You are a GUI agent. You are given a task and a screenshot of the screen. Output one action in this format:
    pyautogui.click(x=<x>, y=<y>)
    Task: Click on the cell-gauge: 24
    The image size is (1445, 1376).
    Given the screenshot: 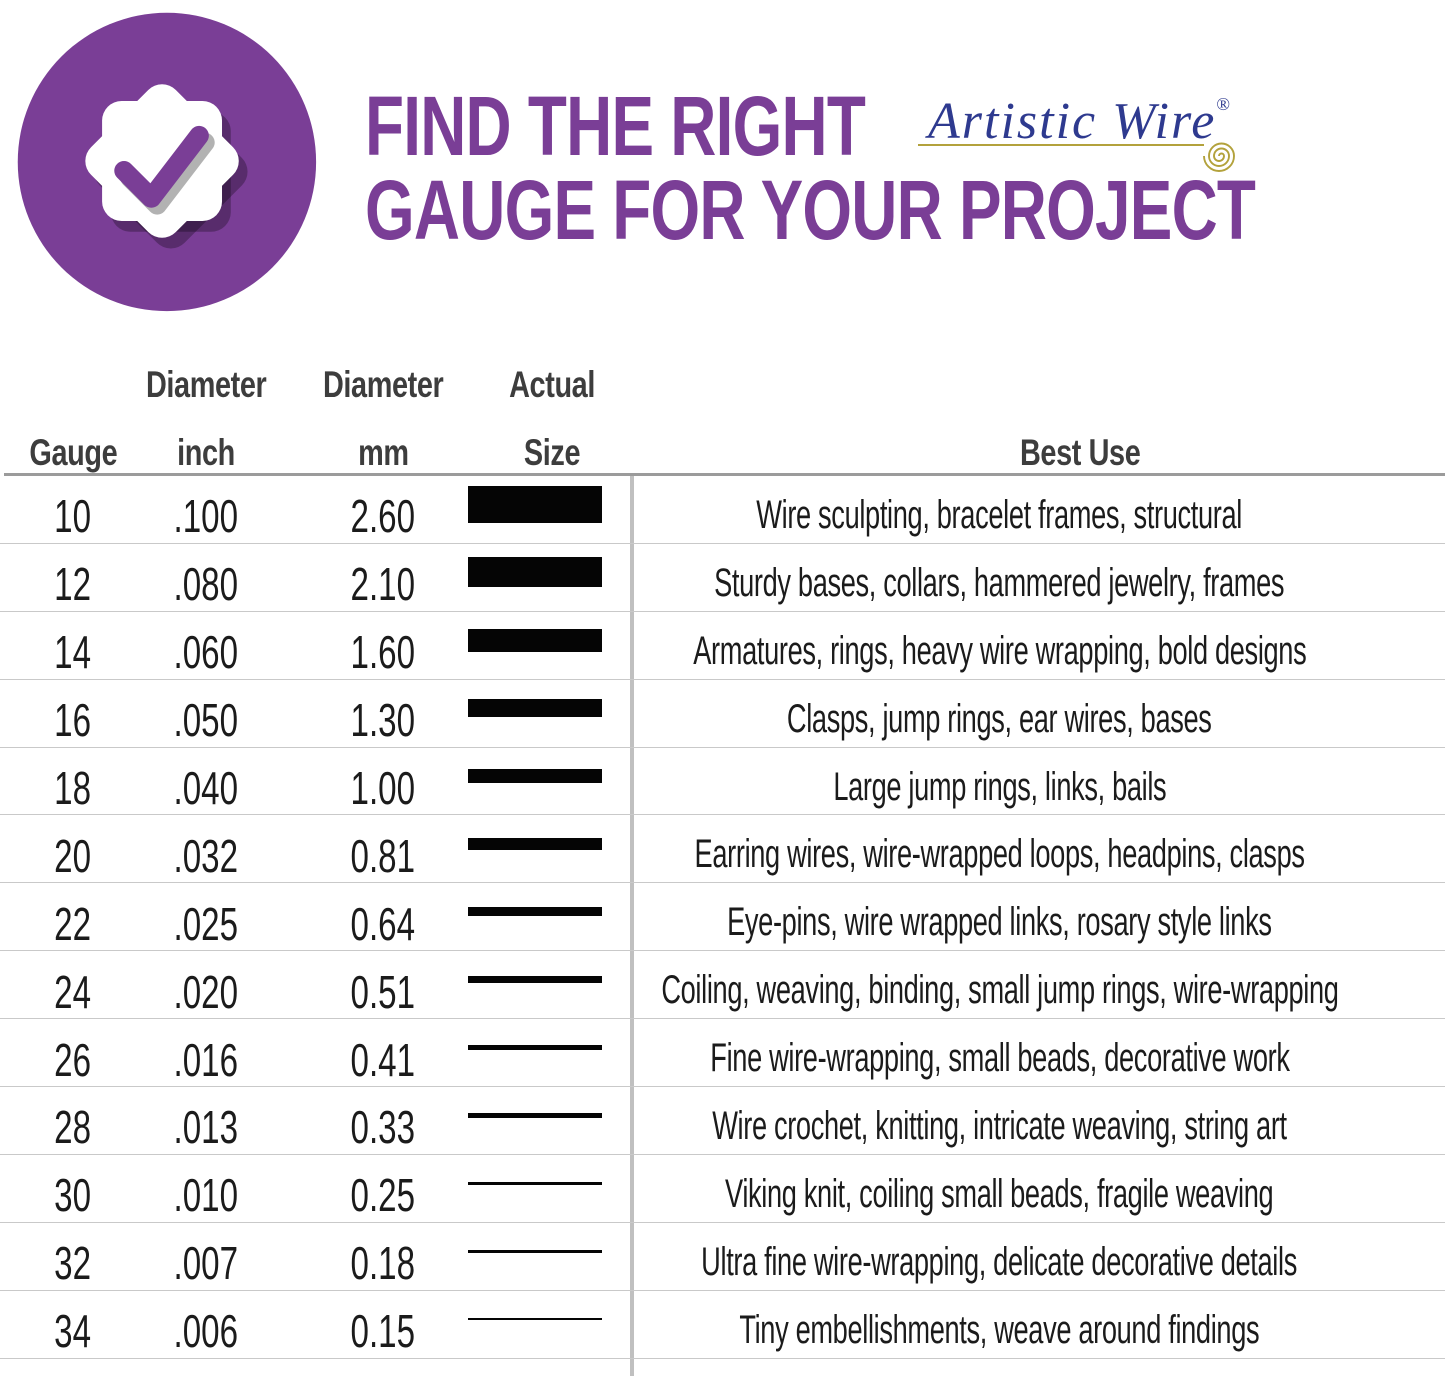 What is the action you would take?
    pyautogui.click(x=73, y=991)
    